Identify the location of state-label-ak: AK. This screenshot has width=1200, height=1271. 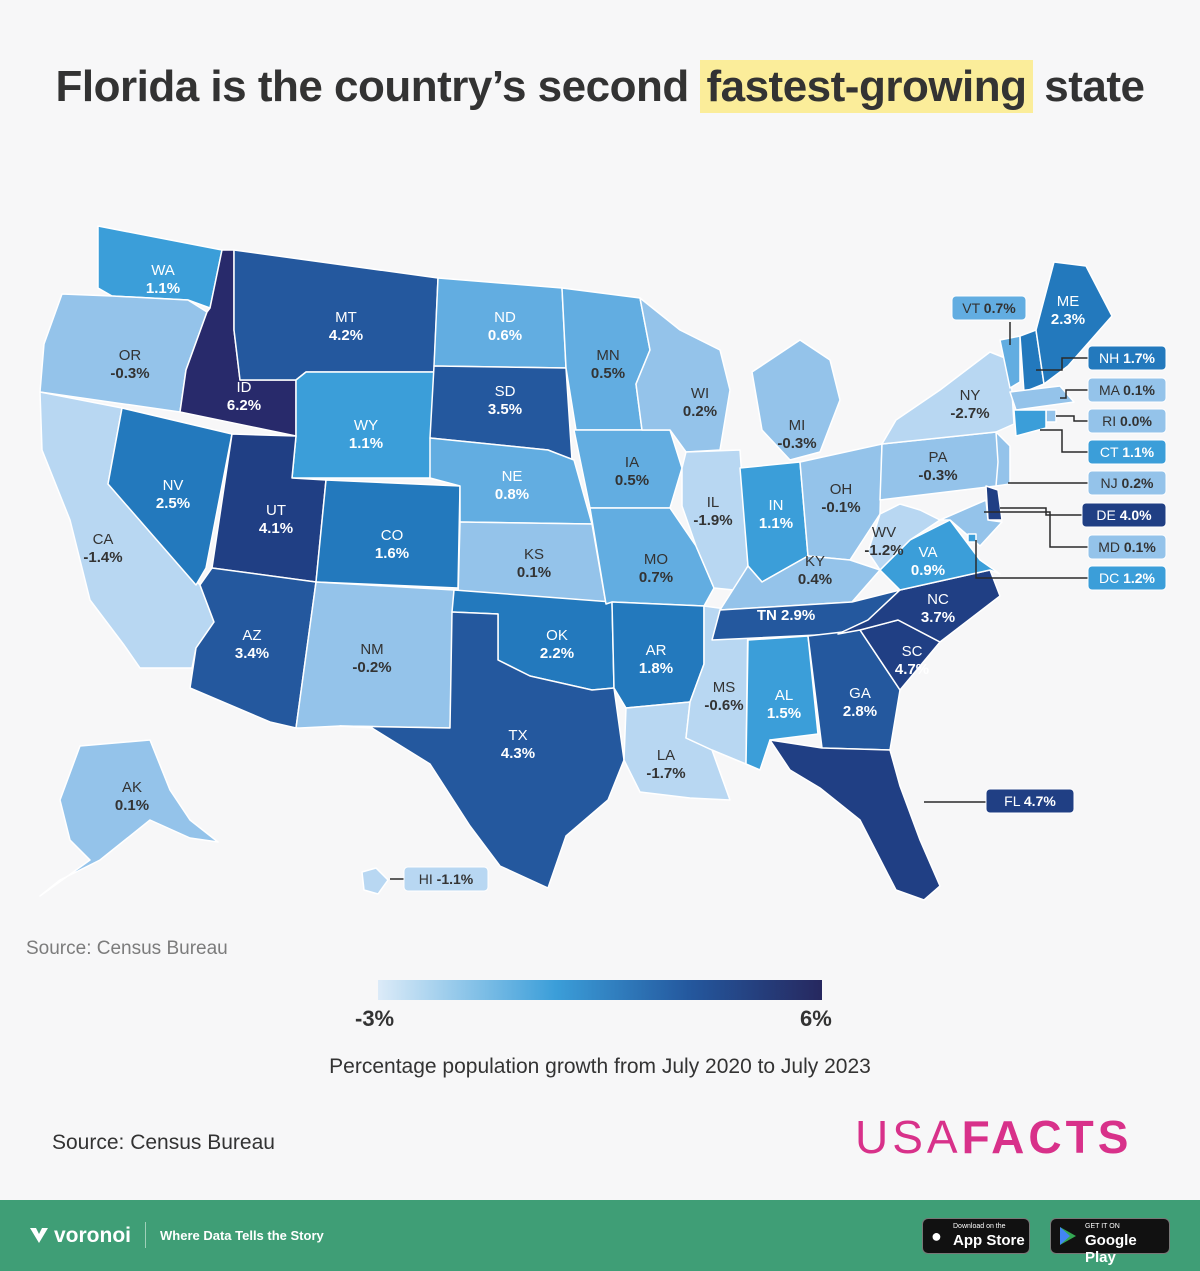
(132, 787).